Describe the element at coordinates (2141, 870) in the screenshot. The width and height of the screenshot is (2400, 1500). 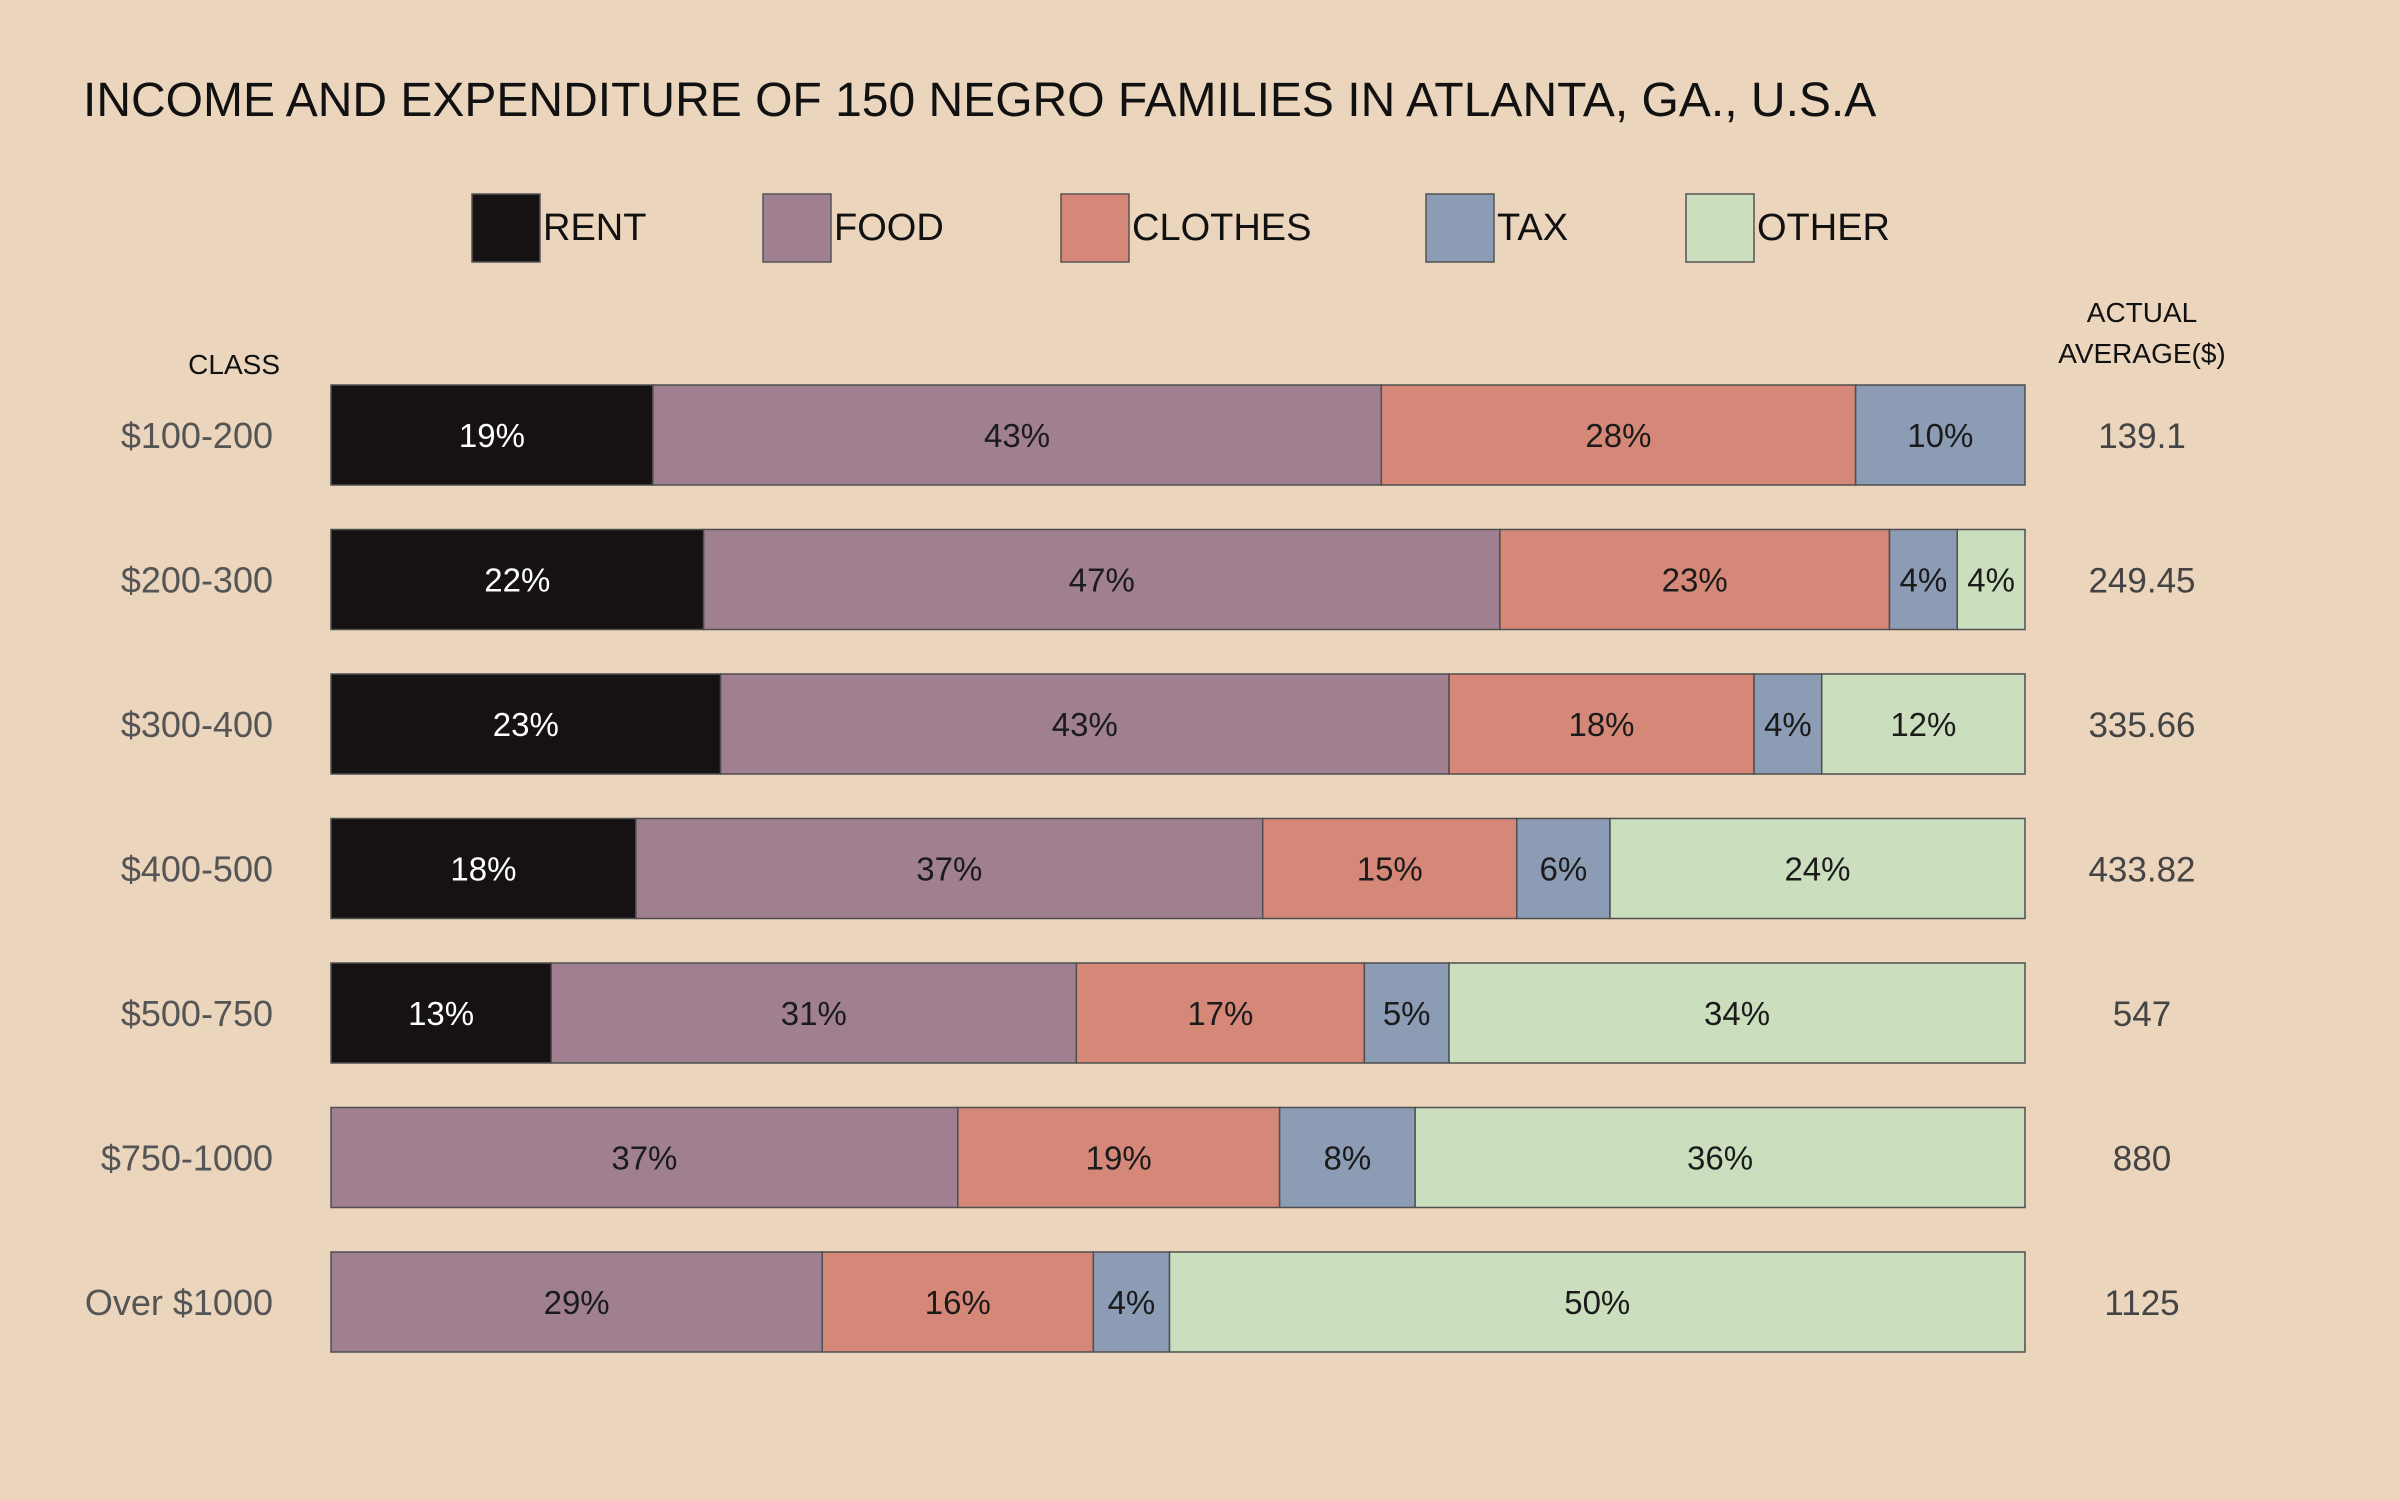
I see `average-value: 433.82` at that location.